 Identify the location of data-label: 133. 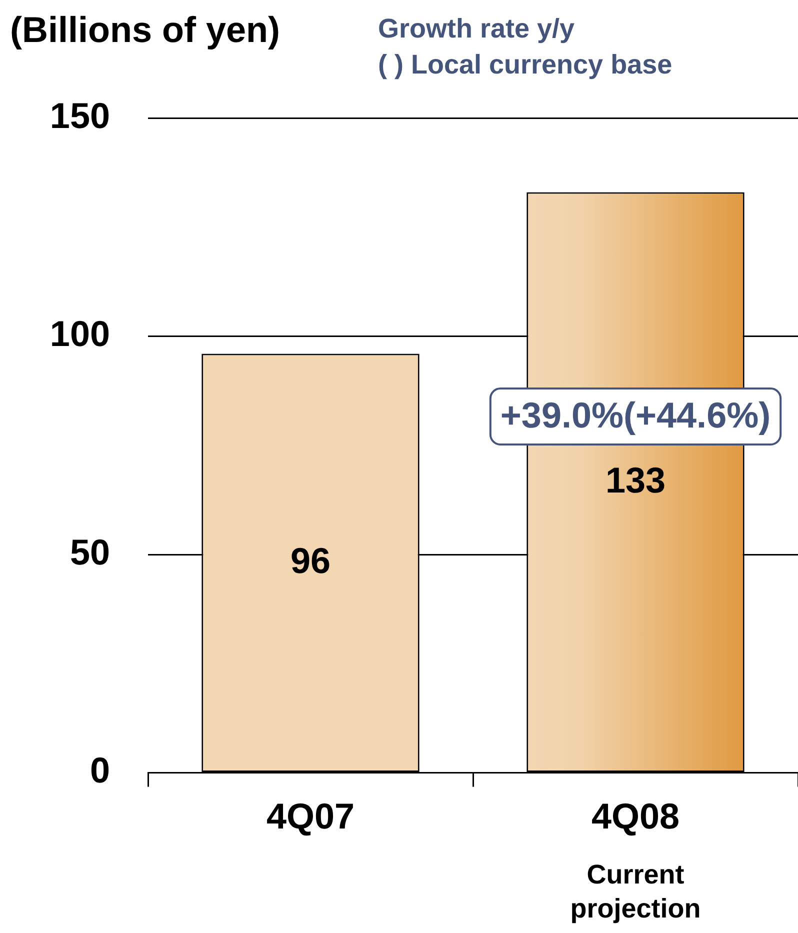
(635, 479).